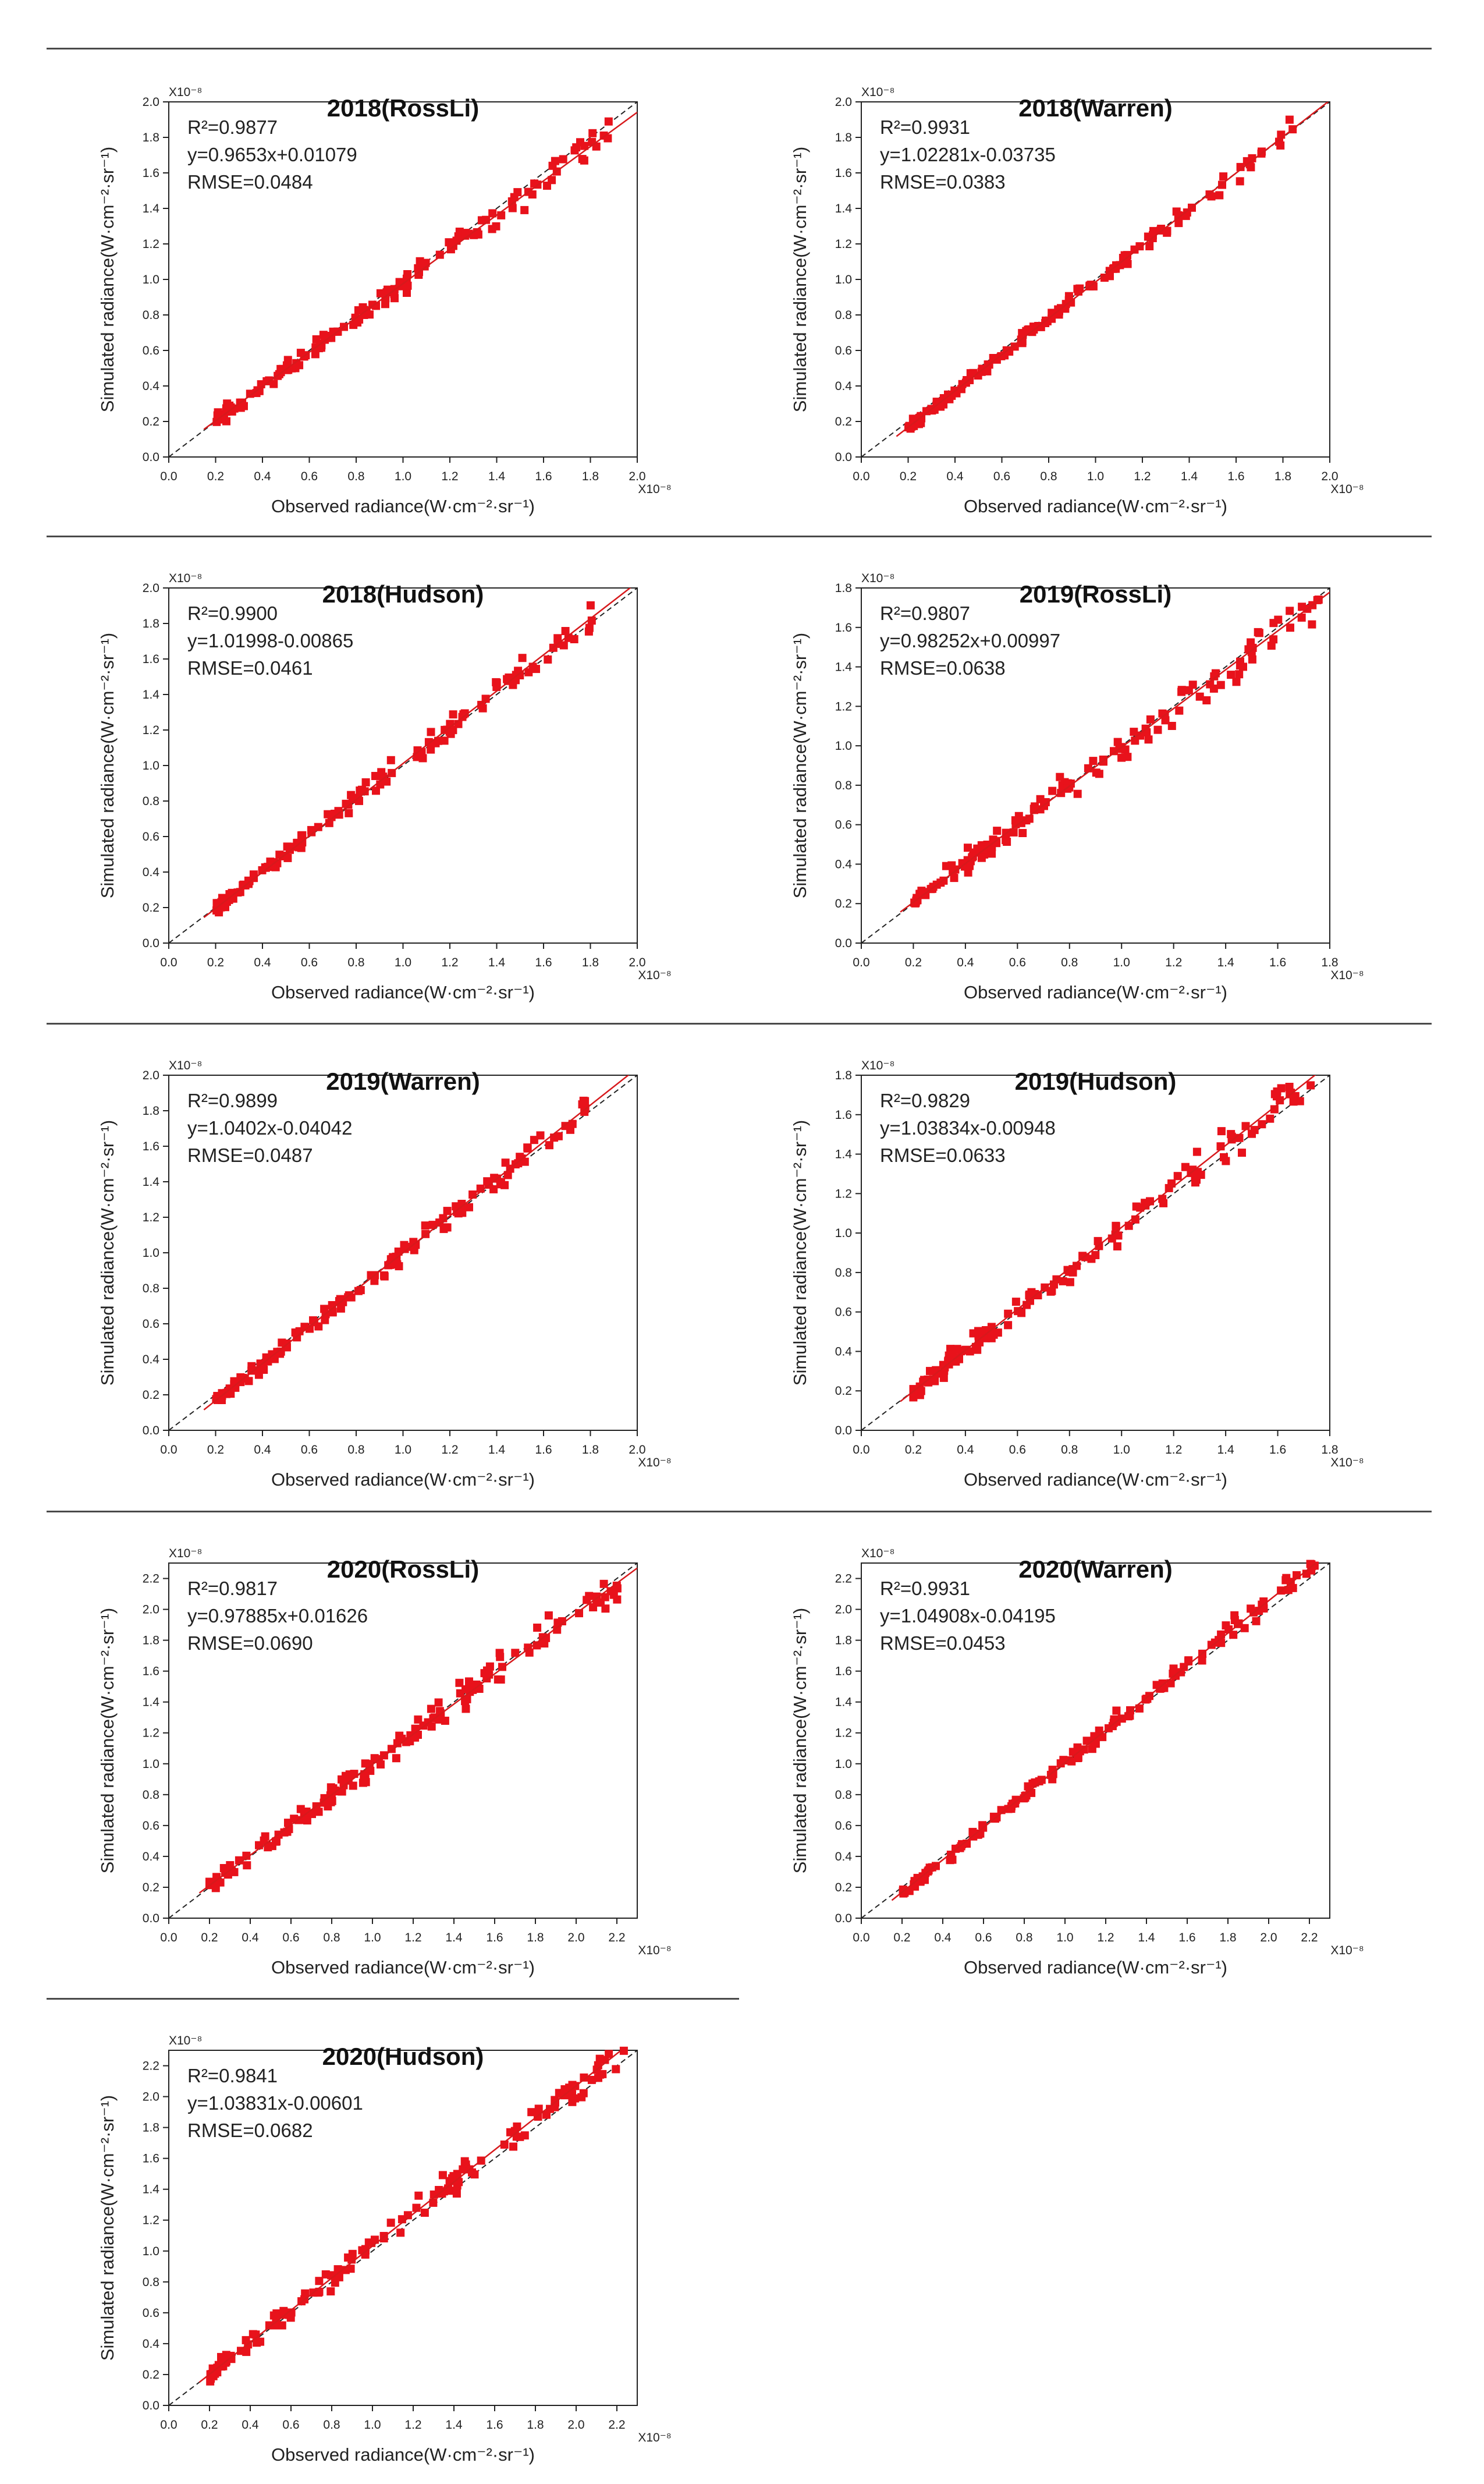  What do you see at coordinates (1282, 476) in the screenshot?
I see `x-tick-label: 1.8` at bounding box center [1282, 476].